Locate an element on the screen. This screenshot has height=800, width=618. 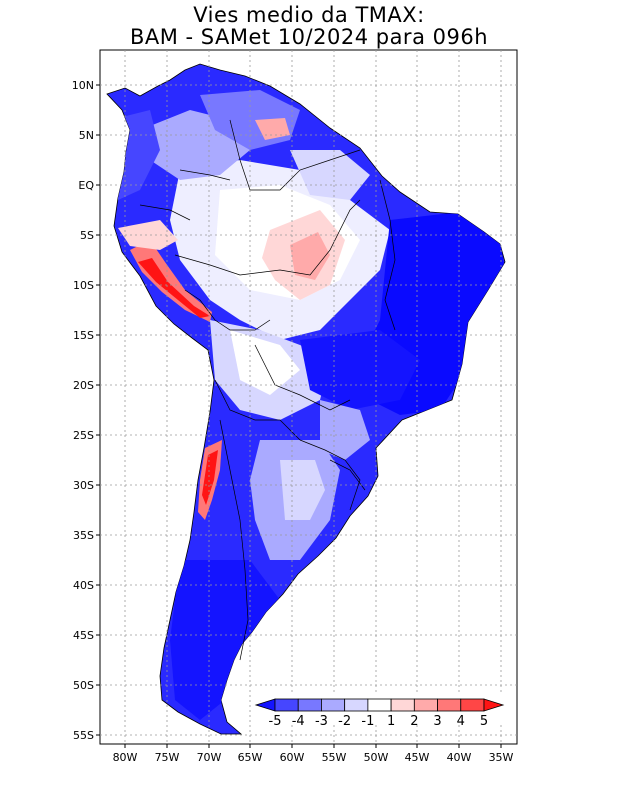
lon-label: 35W is located at coordinates (501, 757).